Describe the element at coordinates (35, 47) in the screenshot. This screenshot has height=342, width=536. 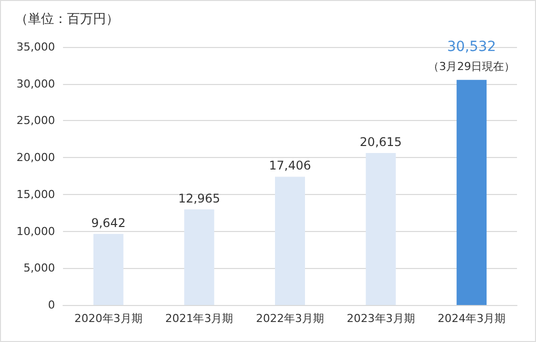
I see `y-tick-label: 35,000` at that location.